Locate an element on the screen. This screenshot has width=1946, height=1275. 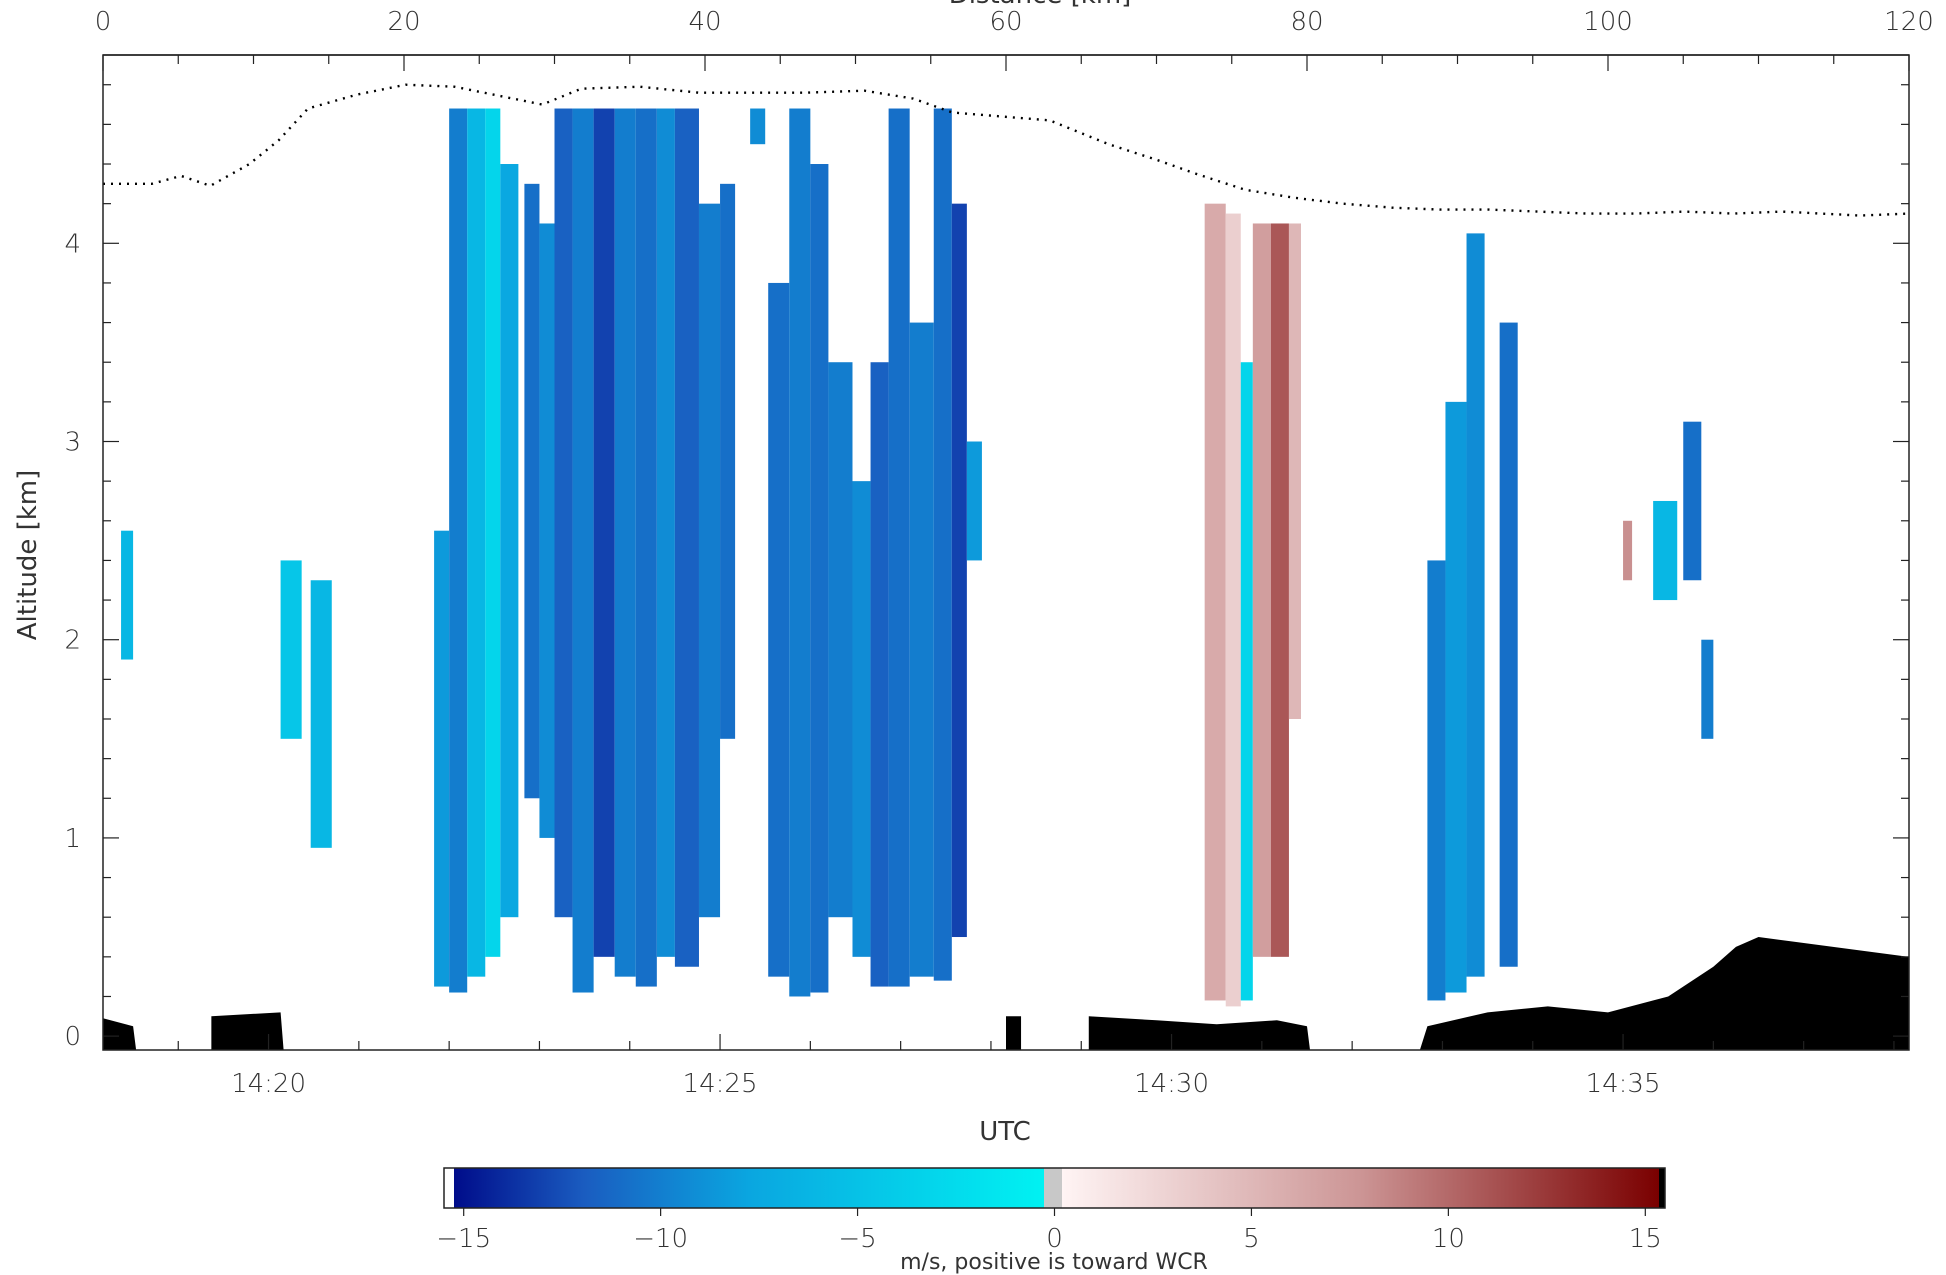
top-axis-title: Distance [km] is located at coordinates (1040, 5).